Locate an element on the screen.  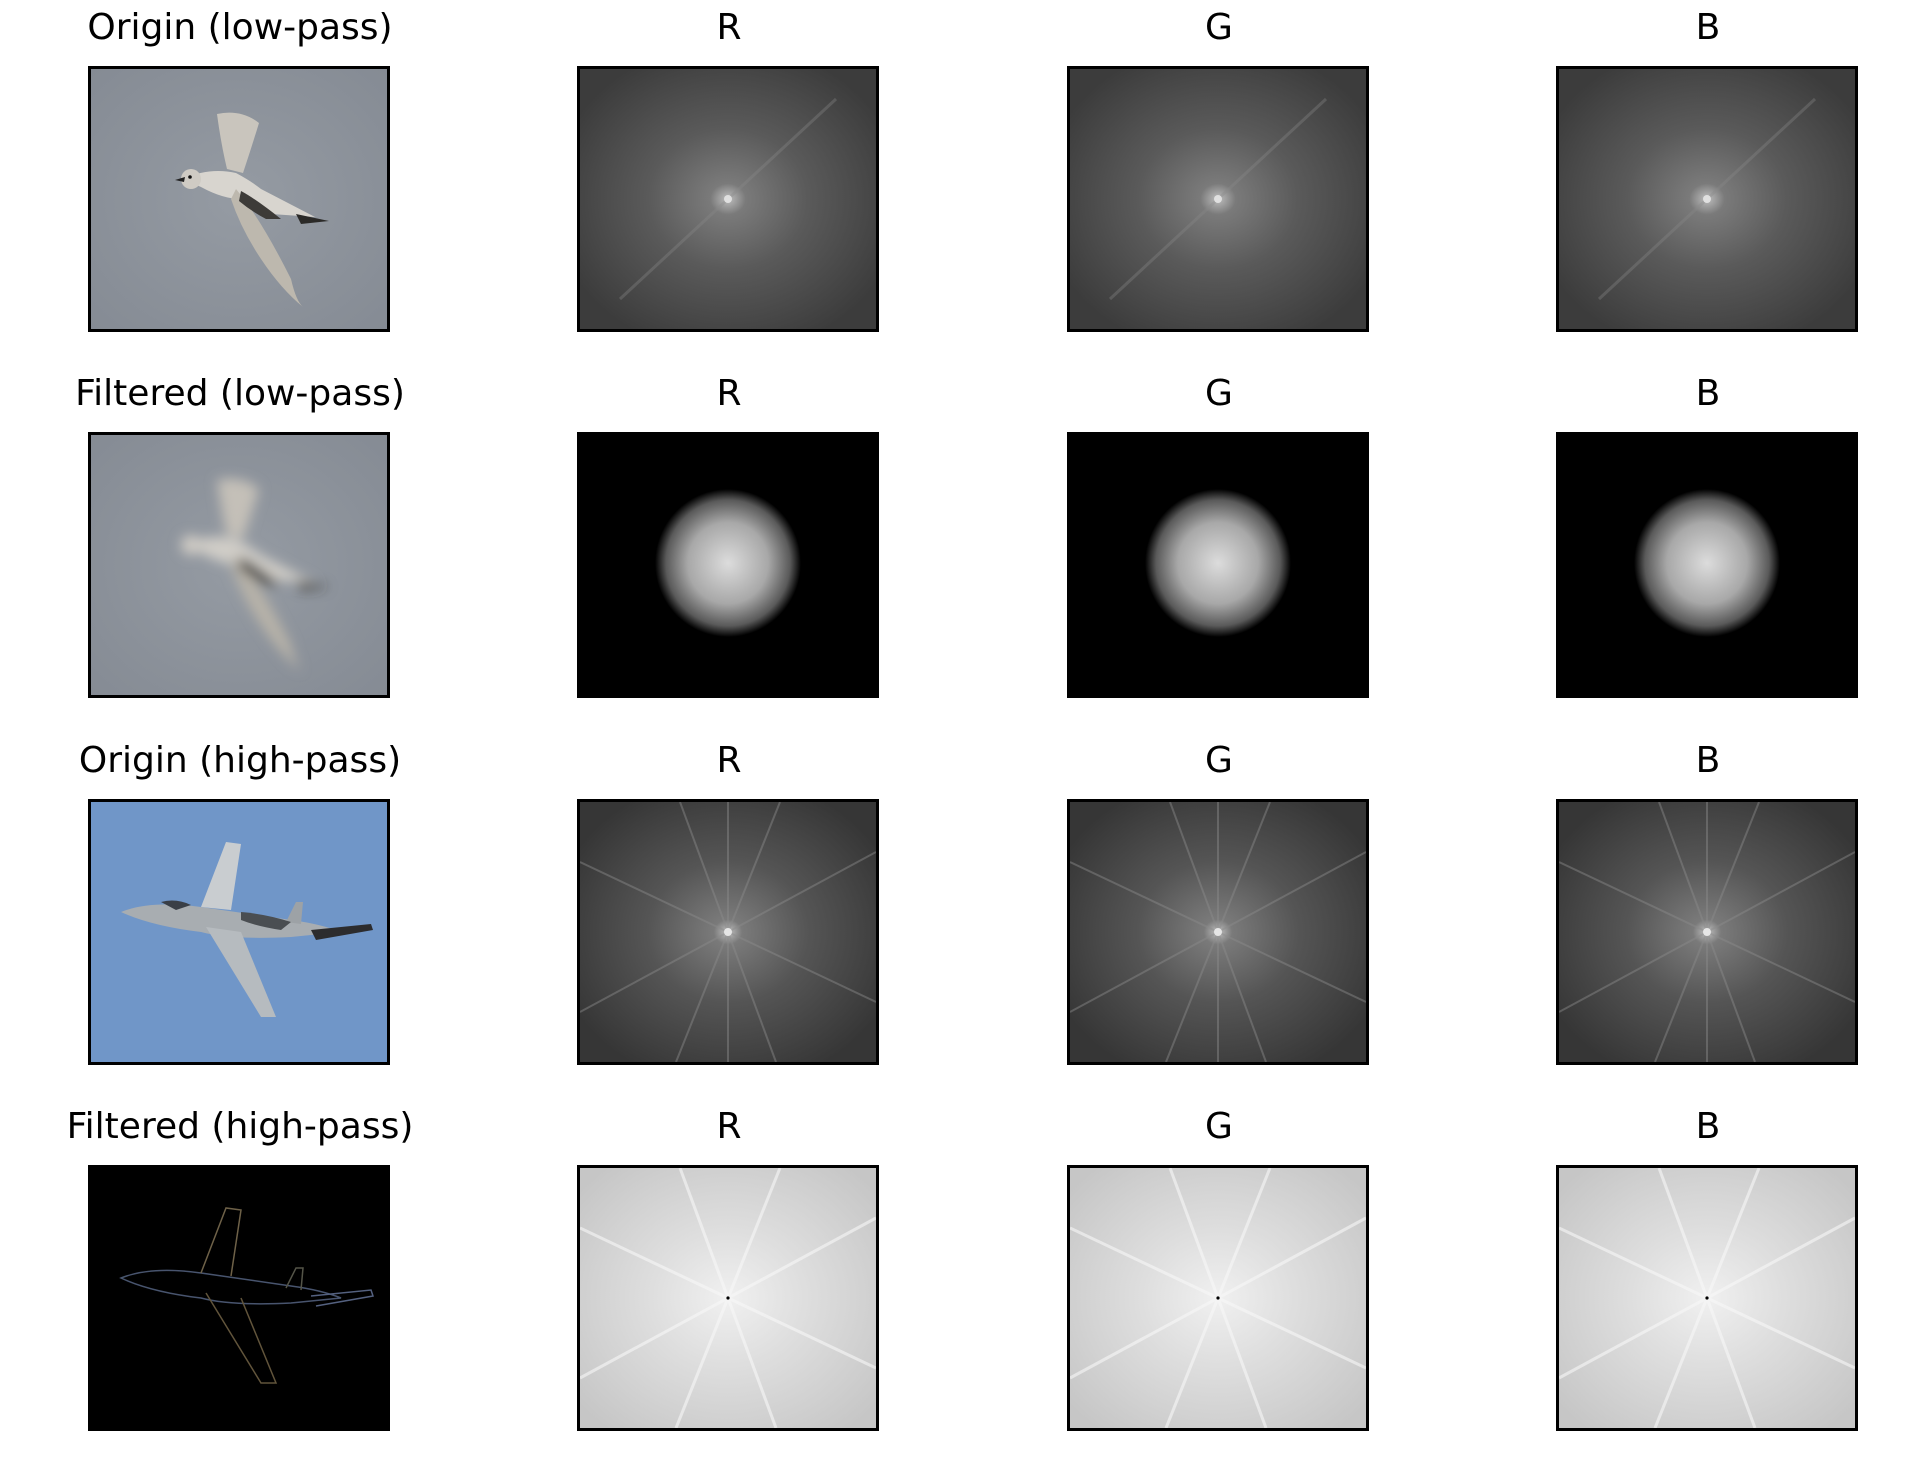
panel-title: Origin (high-pass) is located at coordinates (240, 760).